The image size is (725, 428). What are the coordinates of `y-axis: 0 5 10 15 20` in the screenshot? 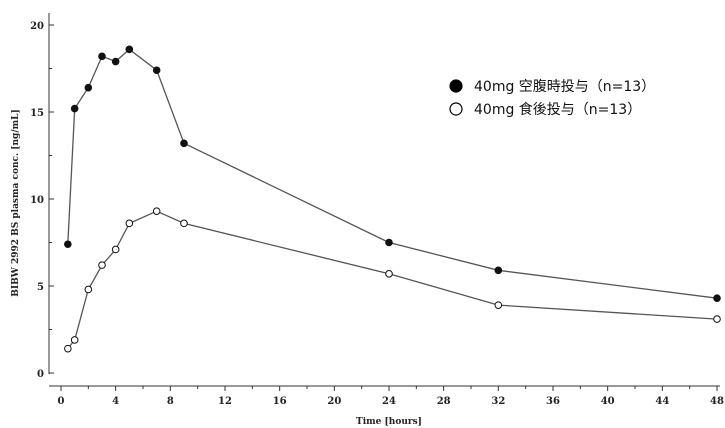 It's located at (42, 196).